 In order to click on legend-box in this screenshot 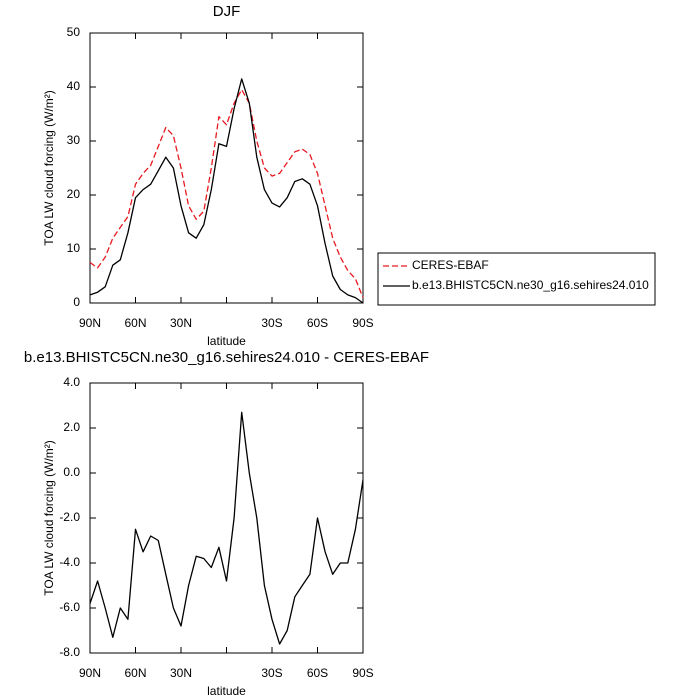, I will do `click(516, 279)`.